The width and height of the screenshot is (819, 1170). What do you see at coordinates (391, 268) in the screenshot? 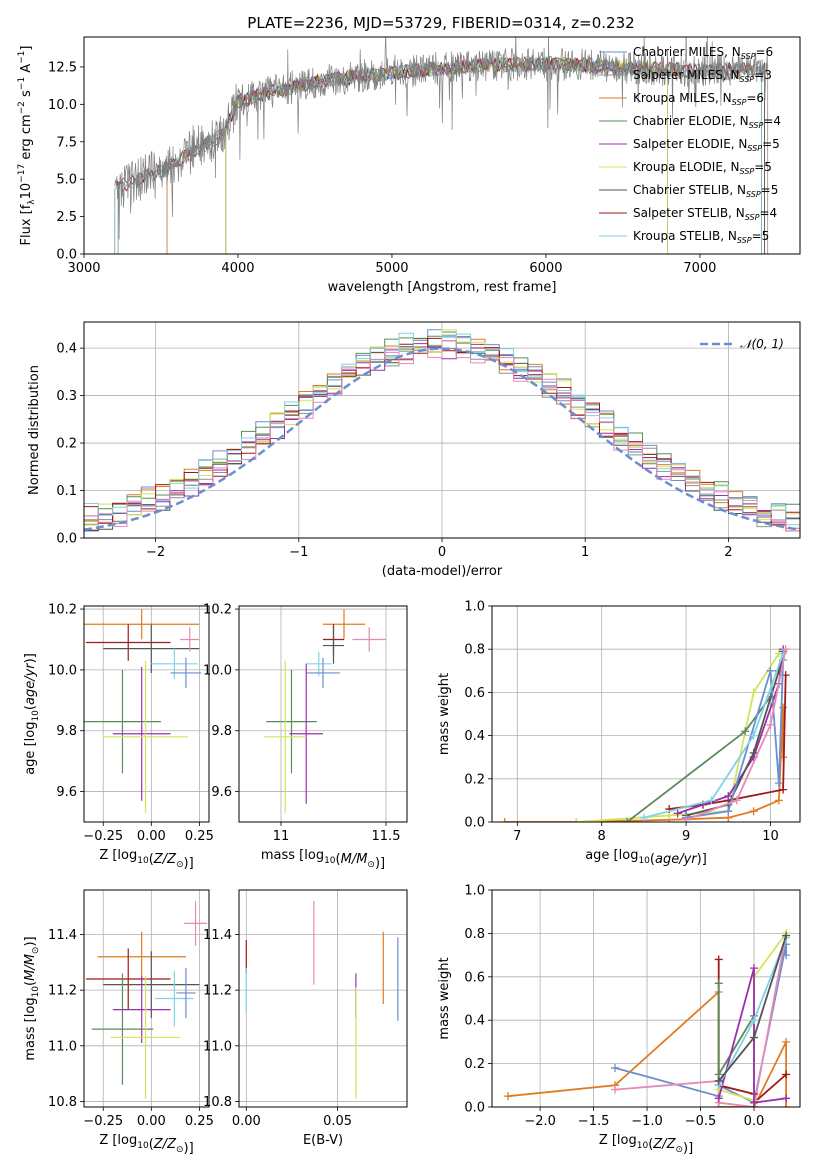
I see `x-tick-label: 5000` at bounding box center [391, 268].